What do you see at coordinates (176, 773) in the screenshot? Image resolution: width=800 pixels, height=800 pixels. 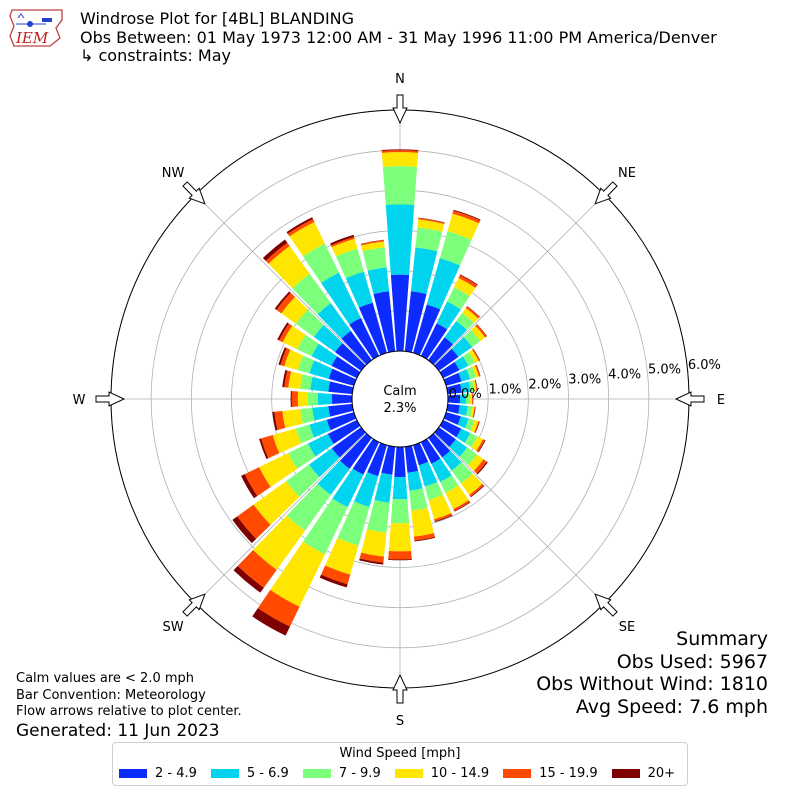 I see `legend-label: 2 - 4.9` at bounding box center [176, 773].